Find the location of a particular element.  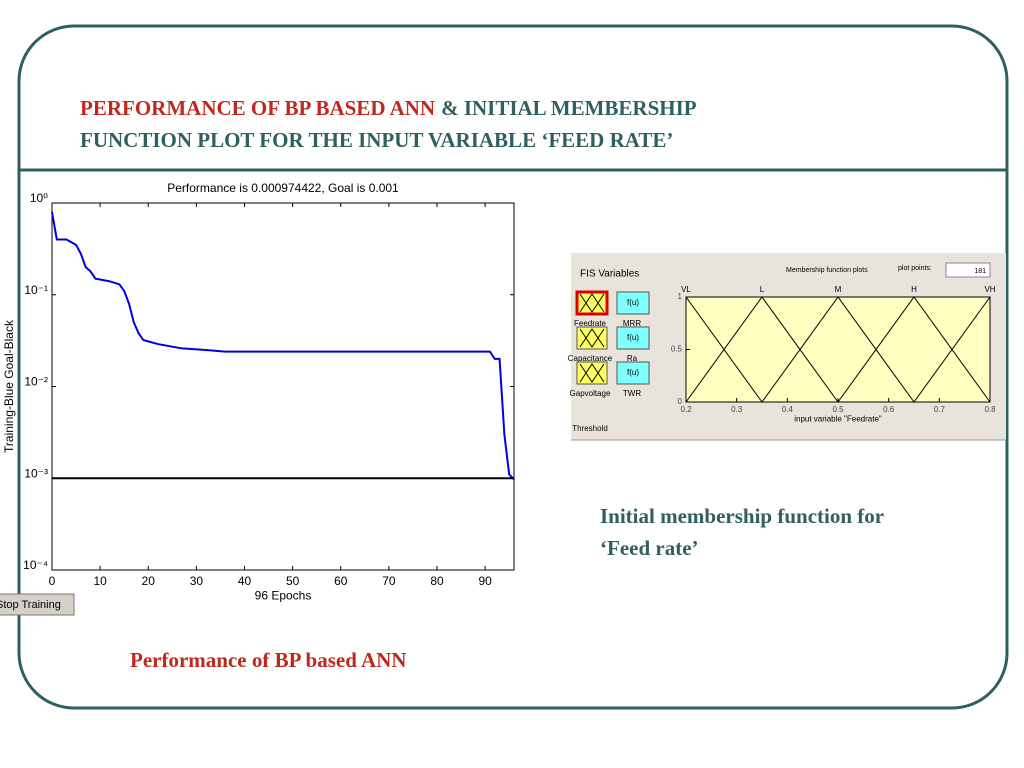

input-name: Feedrate is located at coordinates (590, 323).